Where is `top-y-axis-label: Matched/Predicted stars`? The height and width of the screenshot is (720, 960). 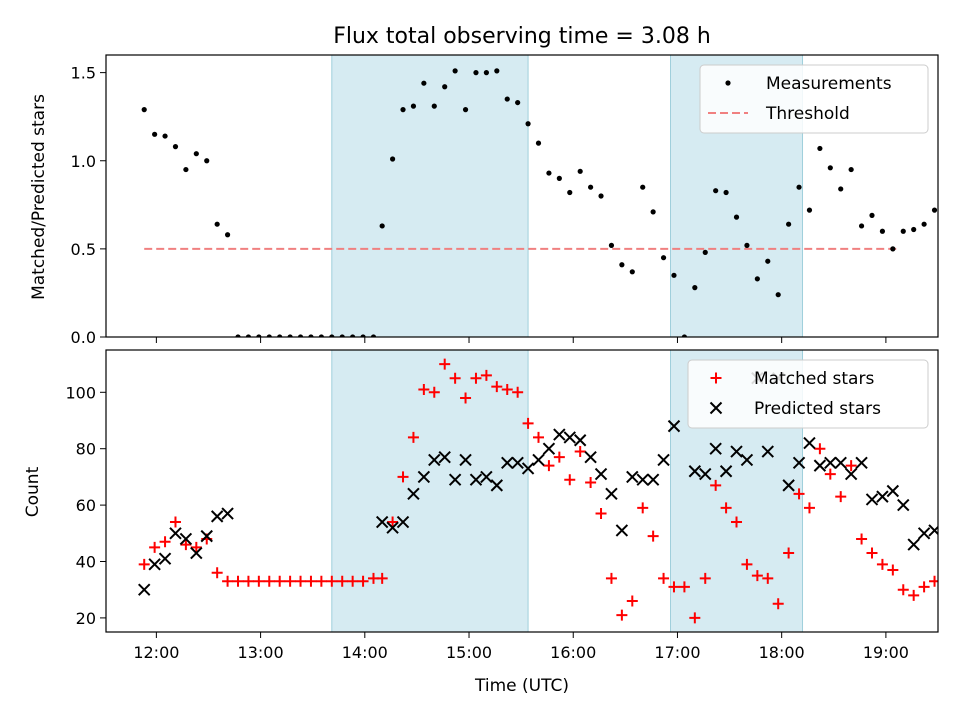 top-y-axis-label: Matched/Predicted stars is located at coordinates (39, 197).